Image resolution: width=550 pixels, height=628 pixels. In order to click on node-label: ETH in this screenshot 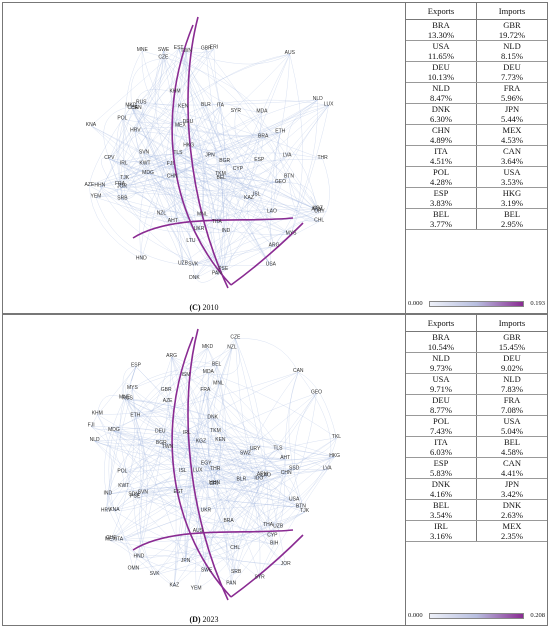, I will do `click(135, 416)`.